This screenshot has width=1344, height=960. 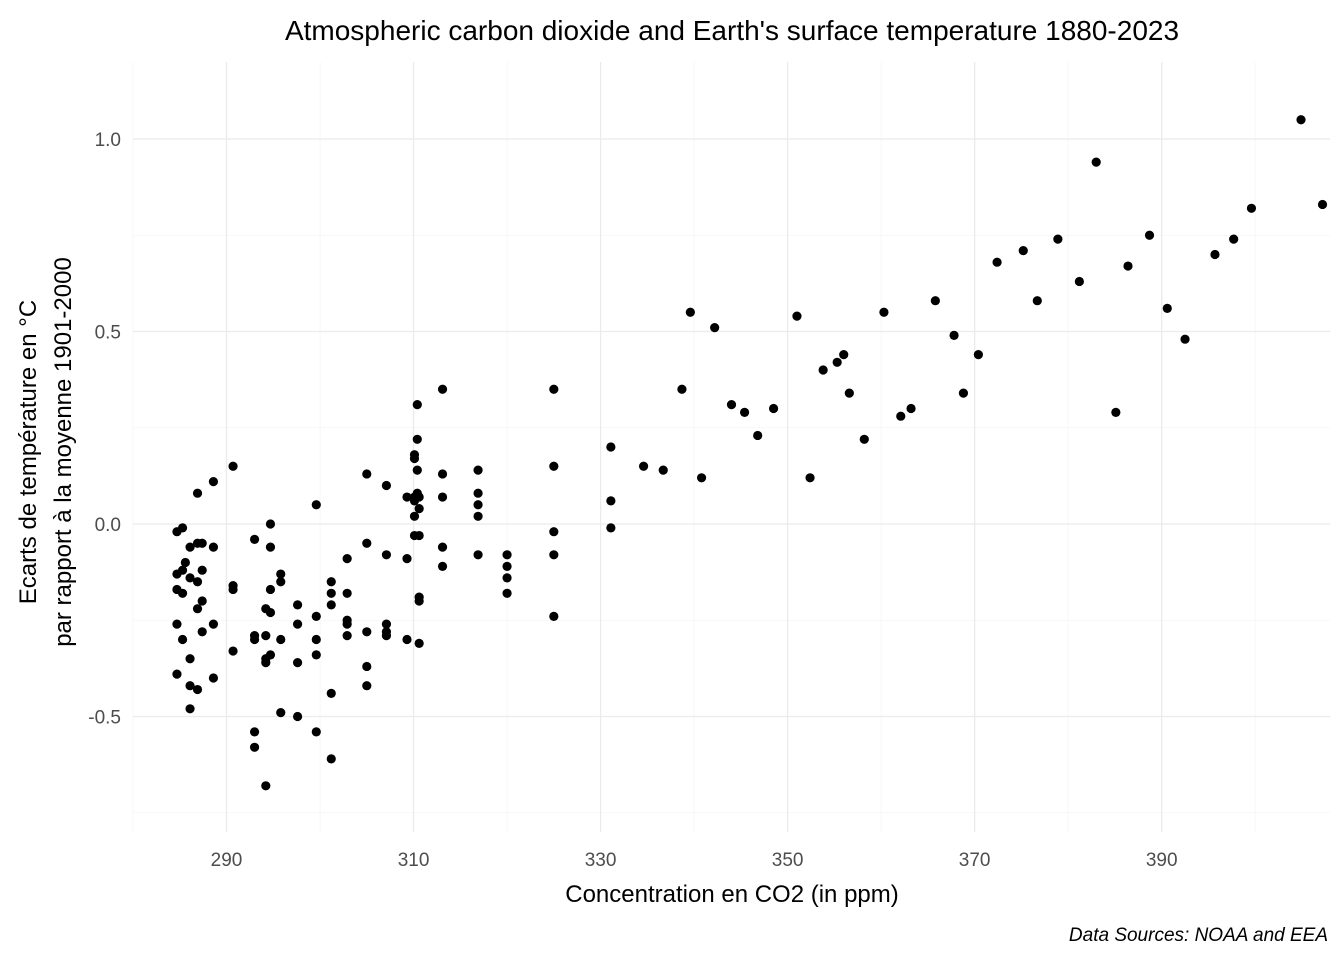 What do you see at coordinates (108, 333) in the screenshot?
I see `y-tick-label: 0.5` at bounding box center [108, 333].